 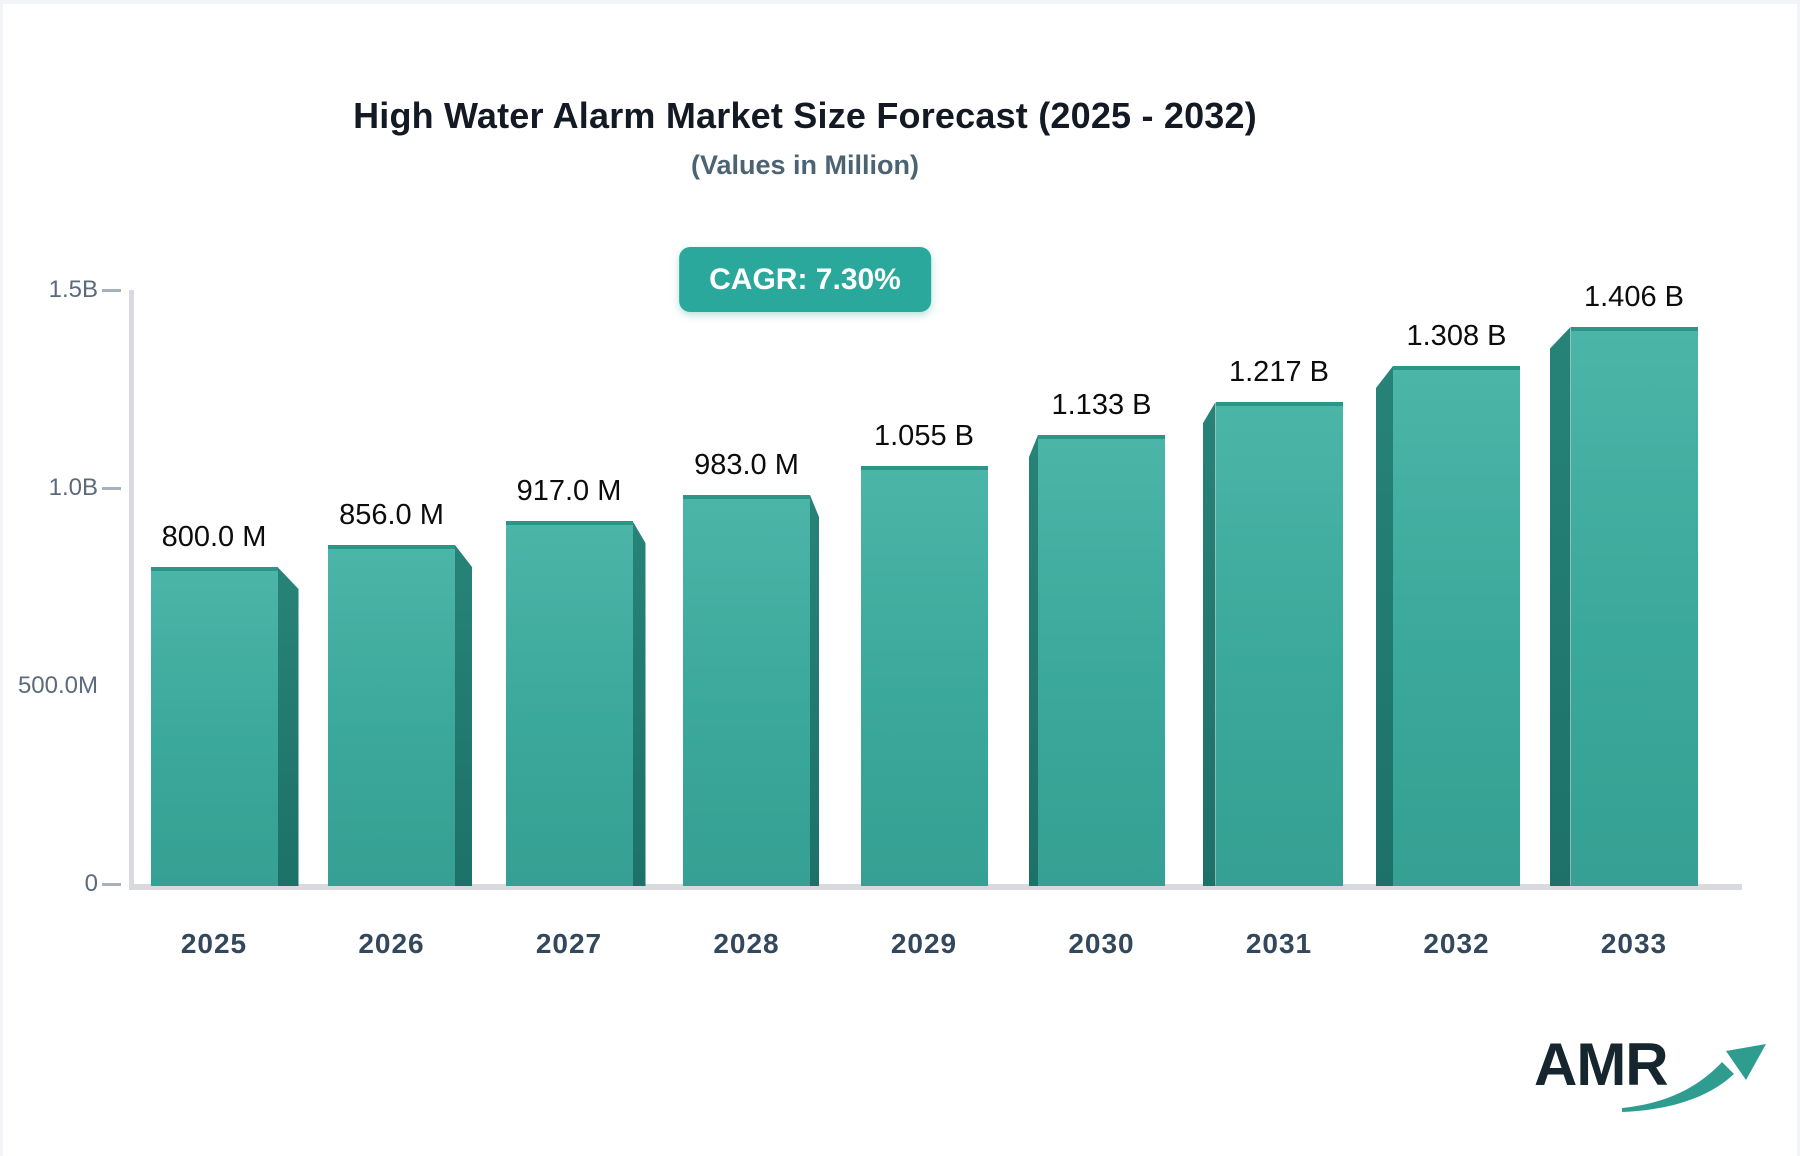 I want to click on x-axis-label-2031: 2031, so click(x=1279, y=943).